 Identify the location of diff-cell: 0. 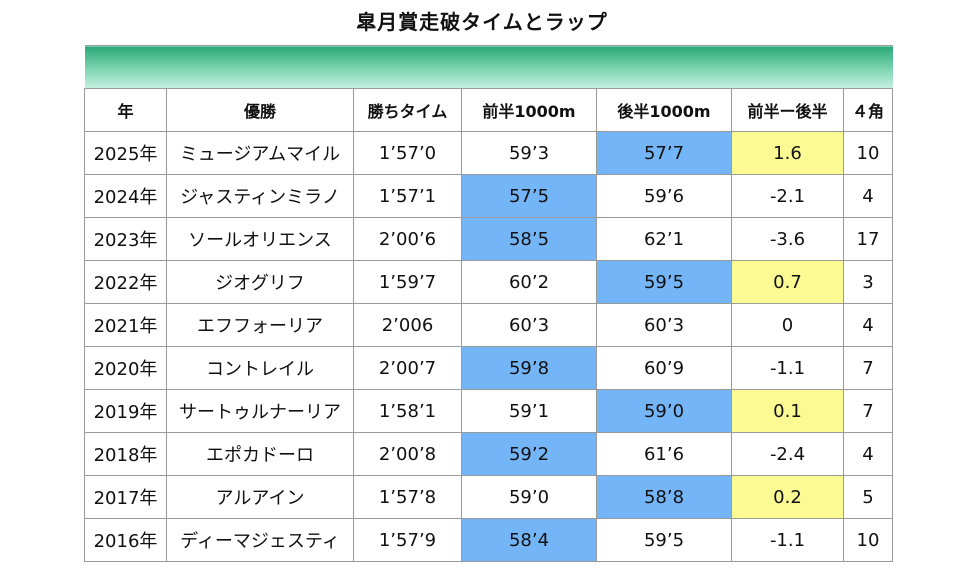
(787, 325).